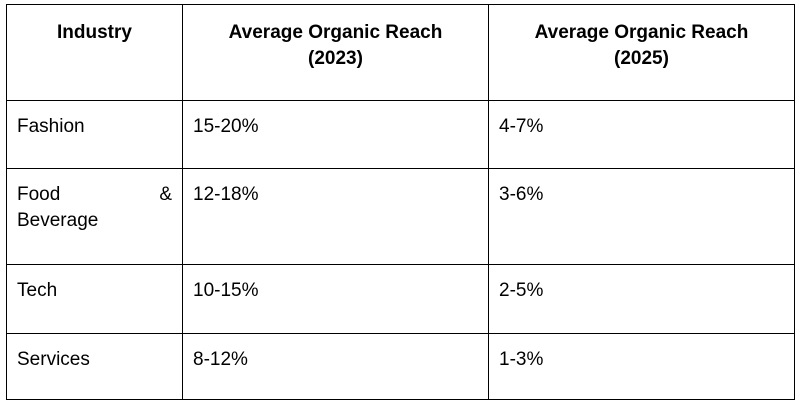 The width and height of the screenshot is (800, 411). I want to click on cell-industry: Tech, so click(94, 299).